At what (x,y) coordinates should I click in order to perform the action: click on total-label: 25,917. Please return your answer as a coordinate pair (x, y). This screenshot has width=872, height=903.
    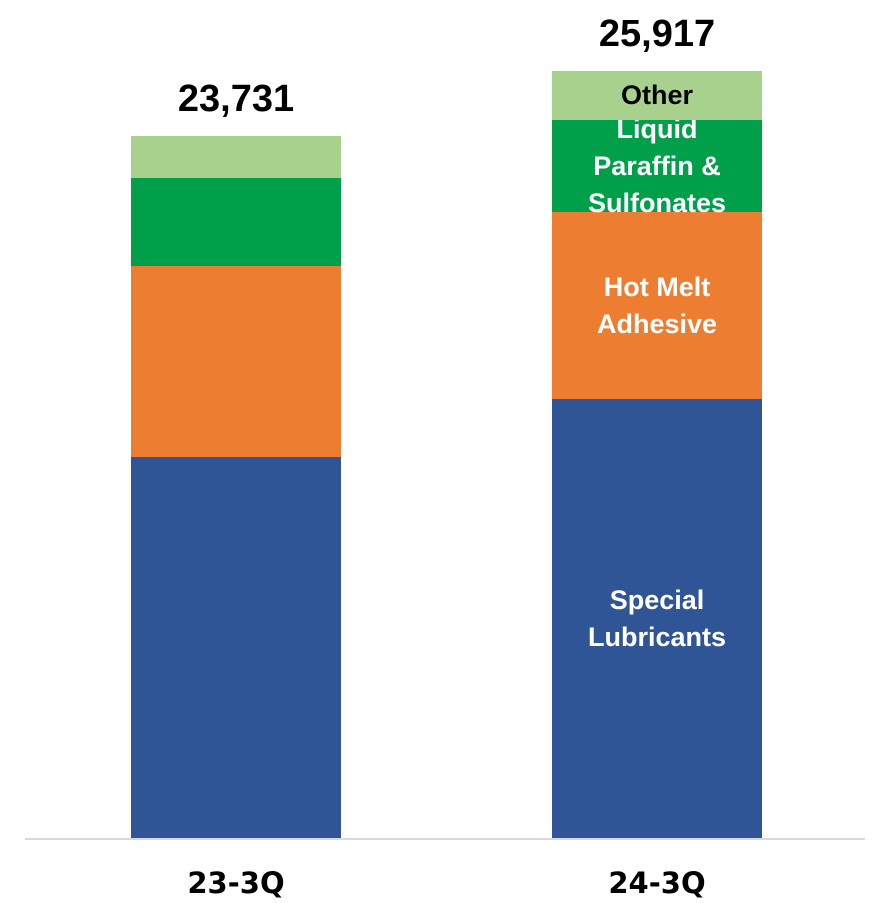
    Looking at the image, I should click on (657, 34).